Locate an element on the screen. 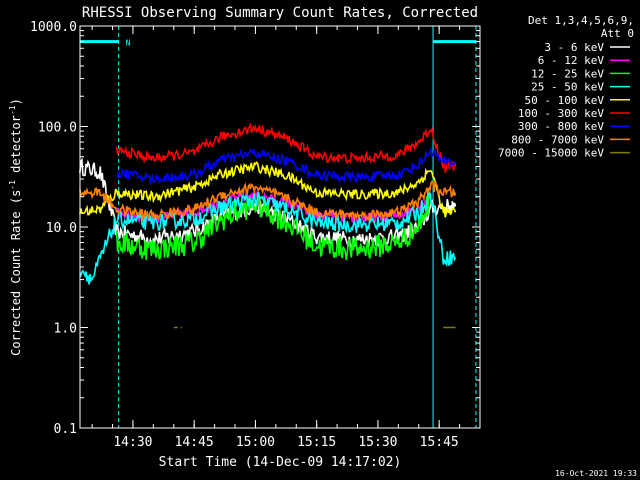 This screenshot has width=640, height=480. x-tick-label-4: 15:30 is located at coordinates (377, 442).